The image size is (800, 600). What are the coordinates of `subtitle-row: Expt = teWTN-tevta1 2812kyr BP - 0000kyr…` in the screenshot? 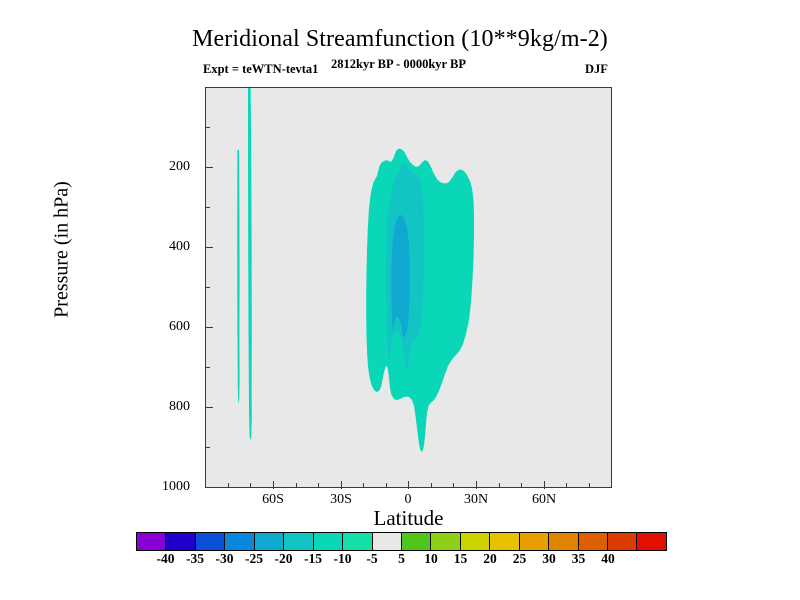 It's located at (400, 68).